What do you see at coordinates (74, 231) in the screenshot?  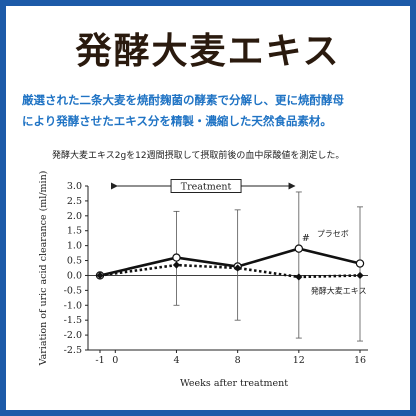 I see `y-tick-label: 1.5` at bounding box center [74, 231].